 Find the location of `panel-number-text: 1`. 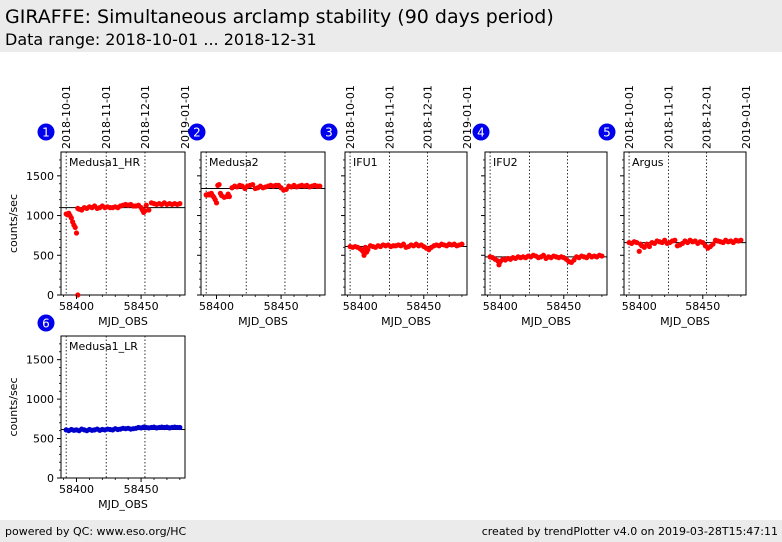

panel-number-text: 1 is located at coordinates (46, 133).